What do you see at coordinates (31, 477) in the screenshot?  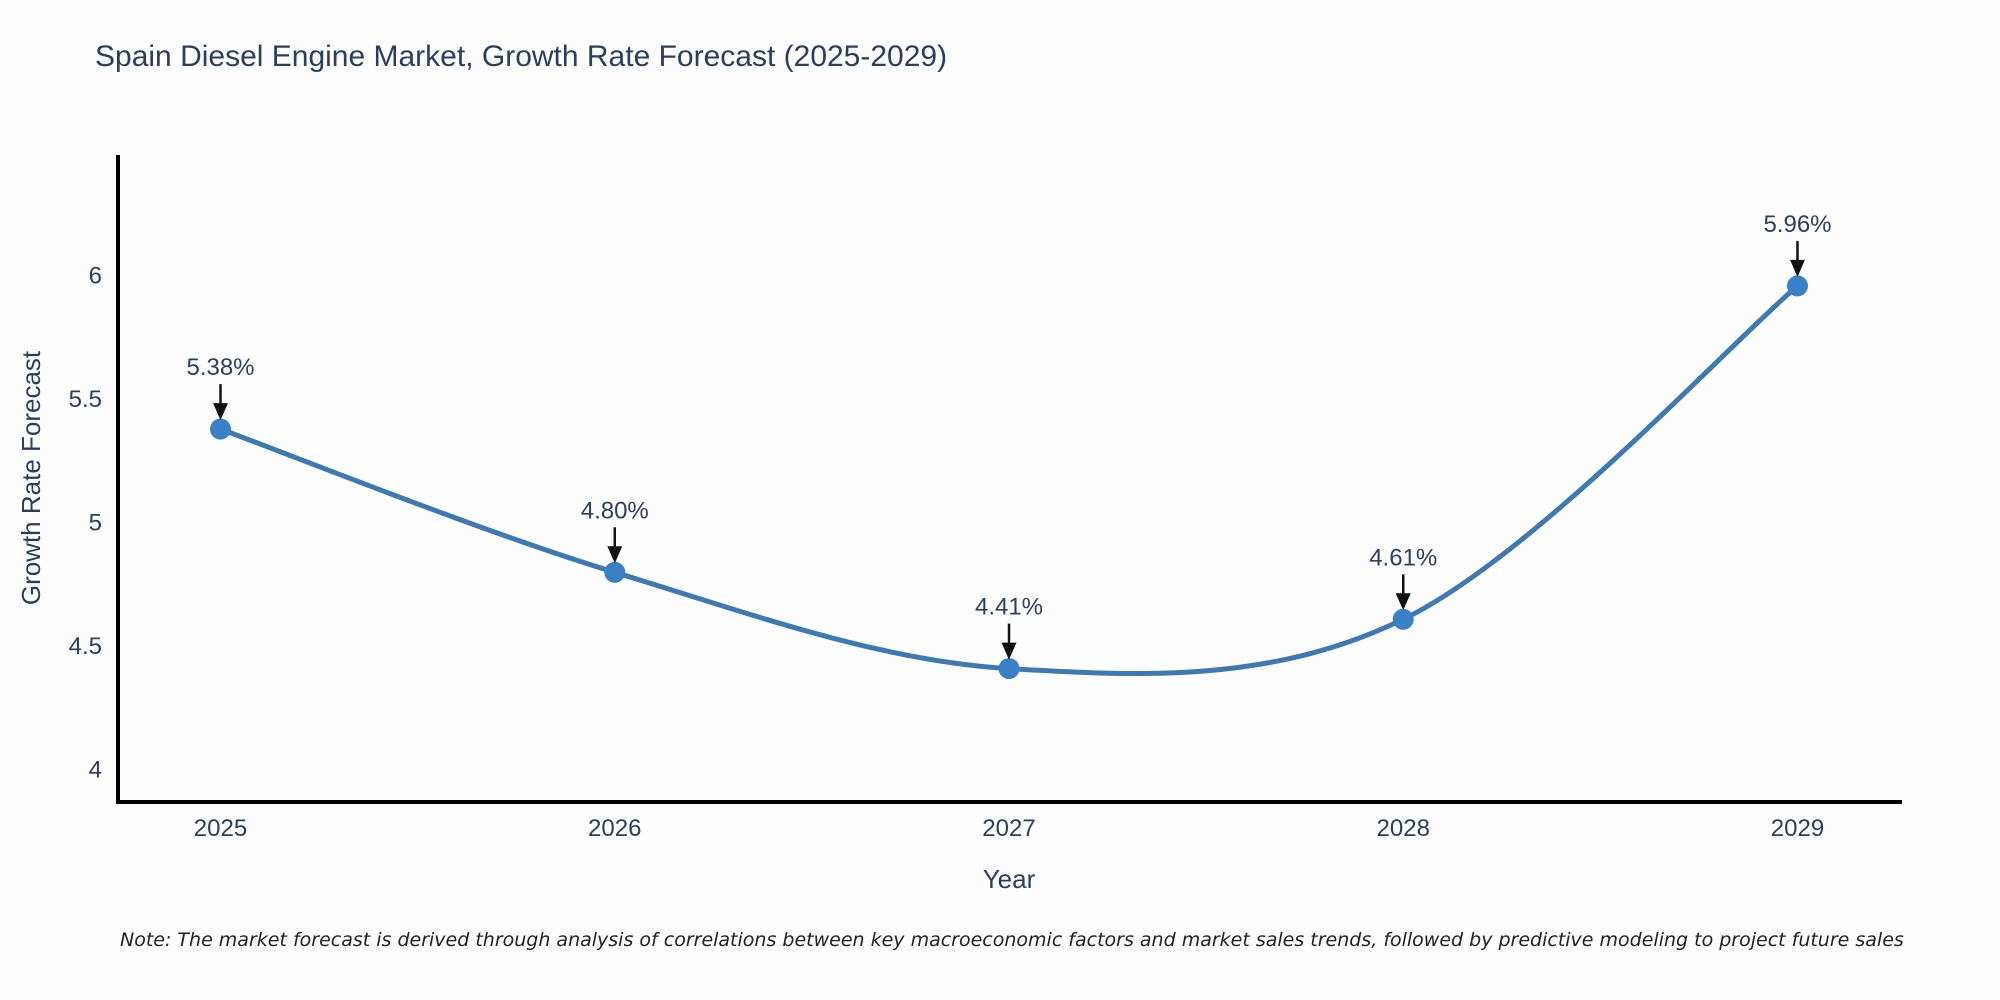 I see `y-axis-title: Growth Rate Forecast` at bounding box center [31, 477].